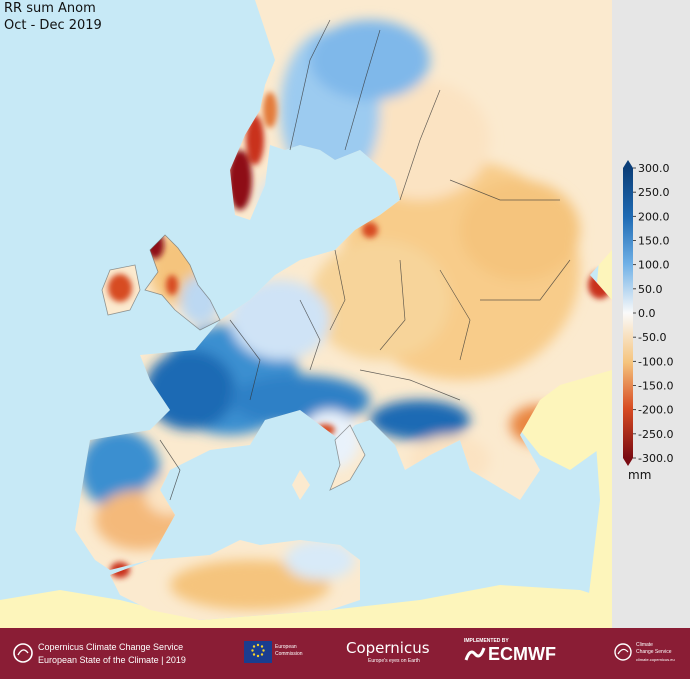  I want to click on report-name: European State of the Climate | 2019, so click(112, 660).